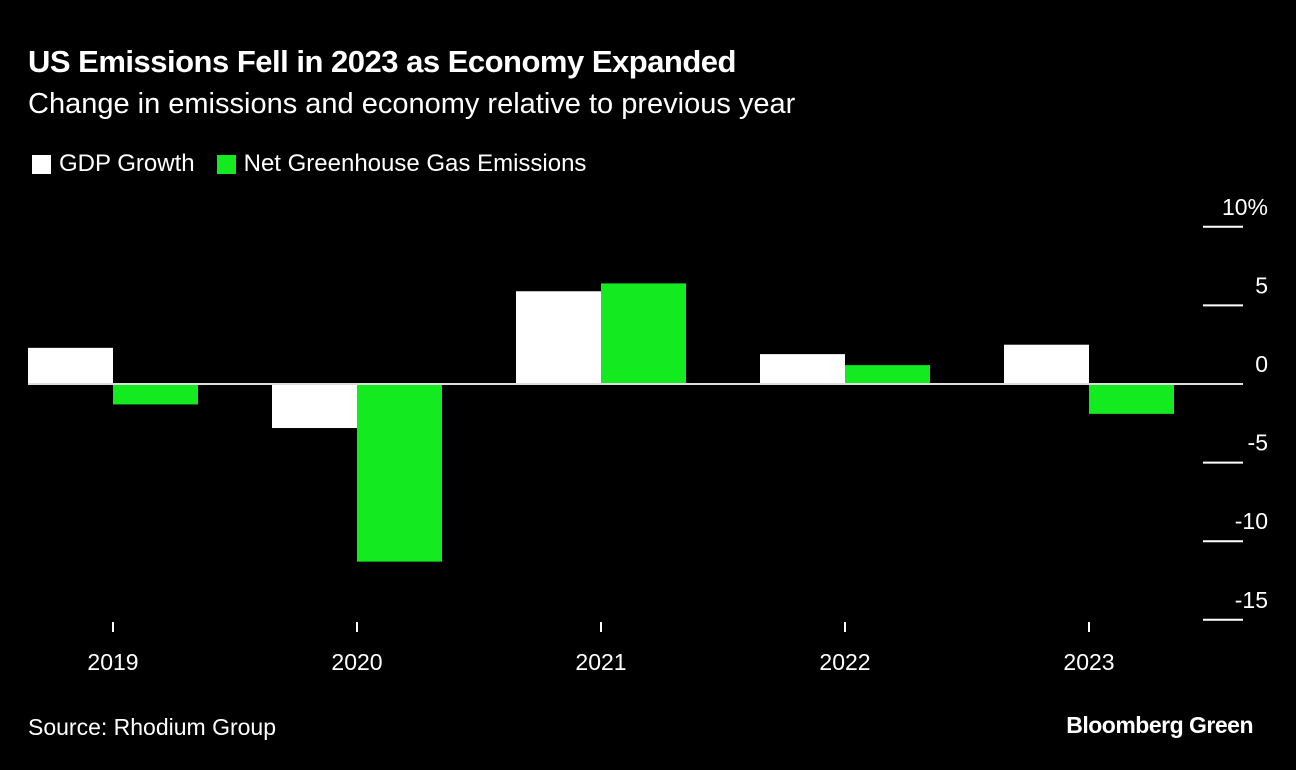 The height and width of the screenshot is (770, 1296). Describe the element at coordinates (1159, 725) in the screenshot. I see `brand-logo: Bloomberg Green` at that location.